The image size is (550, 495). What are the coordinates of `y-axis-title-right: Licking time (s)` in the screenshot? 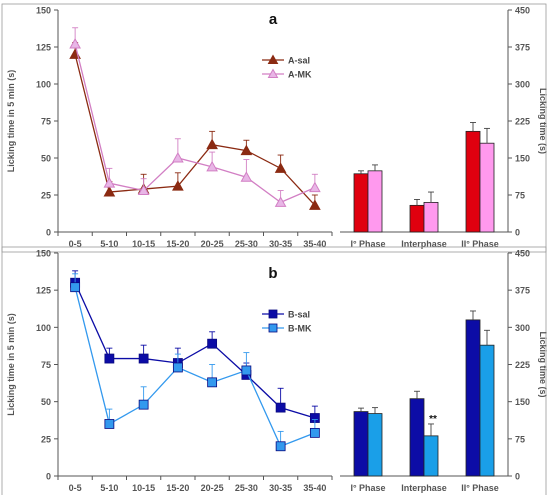 It's located at (543, 364).